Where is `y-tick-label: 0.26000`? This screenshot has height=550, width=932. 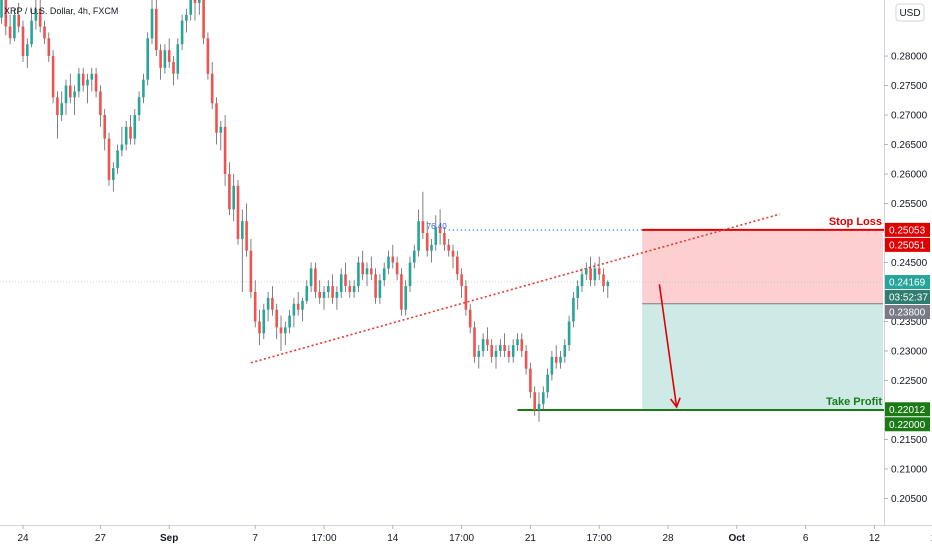
y-tick-label: 0.26000 is located at coordinates (909, 175).